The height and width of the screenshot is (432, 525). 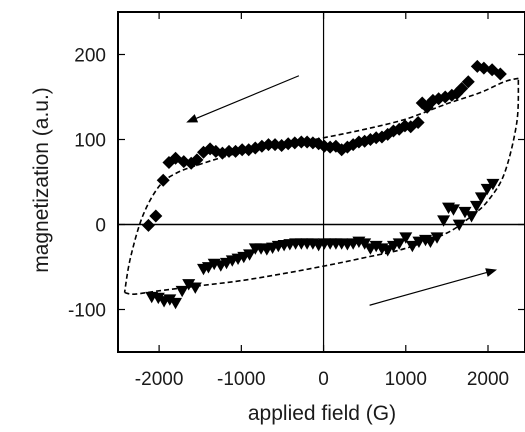 I want to click on y-tick-label: 200, so click(x=90, y=56).